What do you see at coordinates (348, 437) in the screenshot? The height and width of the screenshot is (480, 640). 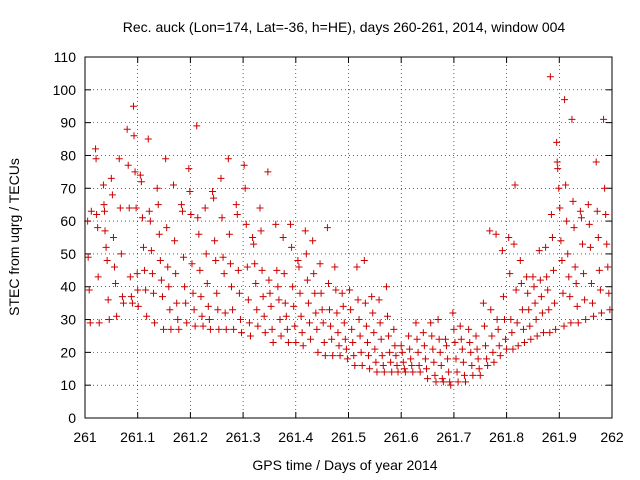 I see `x-tick-label: 261.5` at bounding box center [348, 437].